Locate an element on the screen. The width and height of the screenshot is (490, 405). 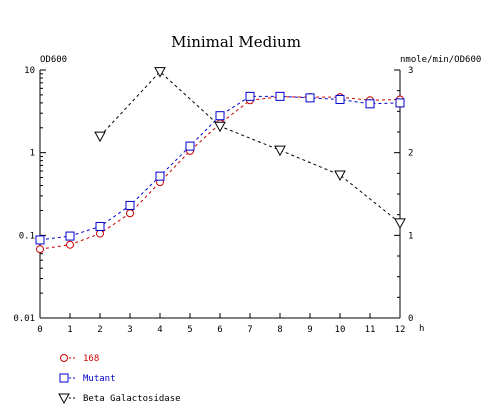
y-left-axis-label: OD600 is located at coordinates (53, 60).